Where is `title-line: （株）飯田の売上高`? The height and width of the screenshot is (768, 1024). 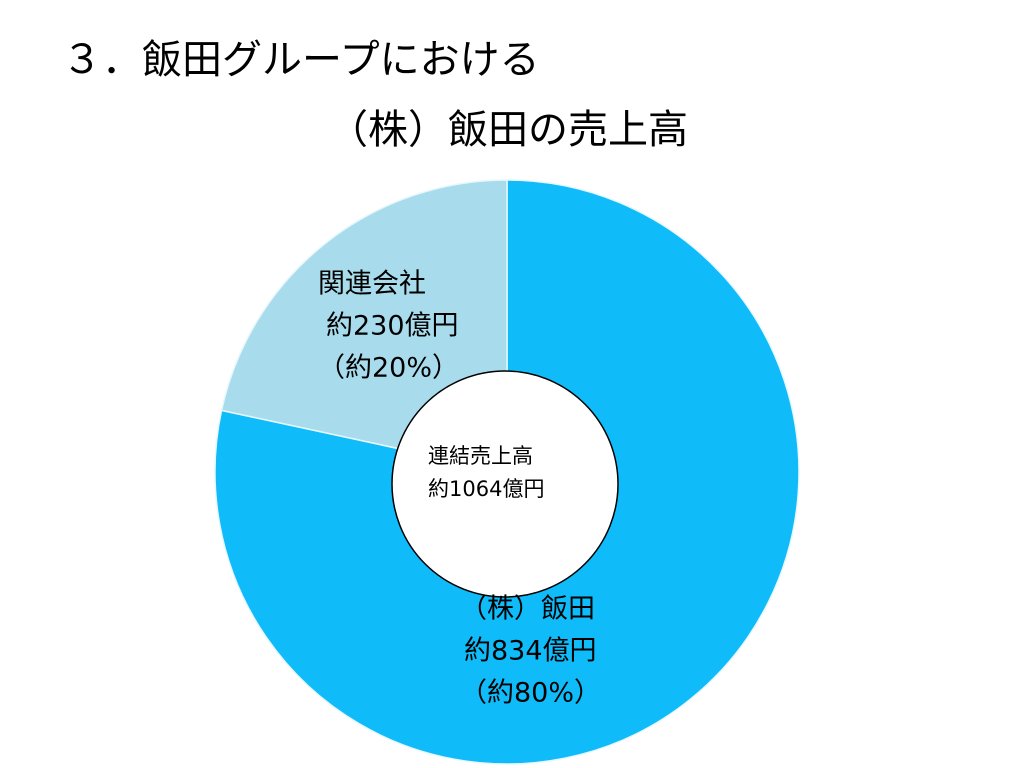
title-line: （株）飯田の売上高 is located at coordinates (508, 130).